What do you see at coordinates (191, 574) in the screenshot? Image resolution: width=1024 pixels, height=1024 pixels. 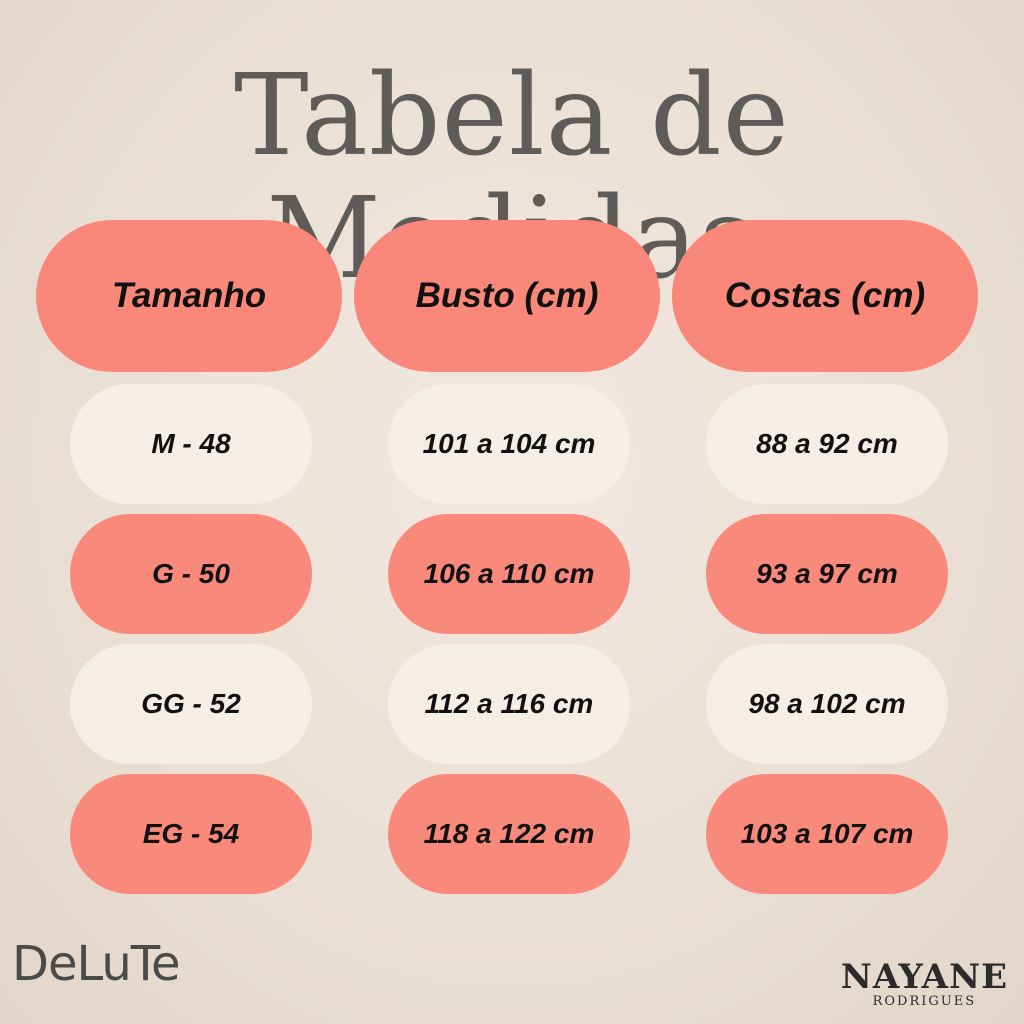 I see `cell-size-g: G - 50` at bounding box center [191, 574].